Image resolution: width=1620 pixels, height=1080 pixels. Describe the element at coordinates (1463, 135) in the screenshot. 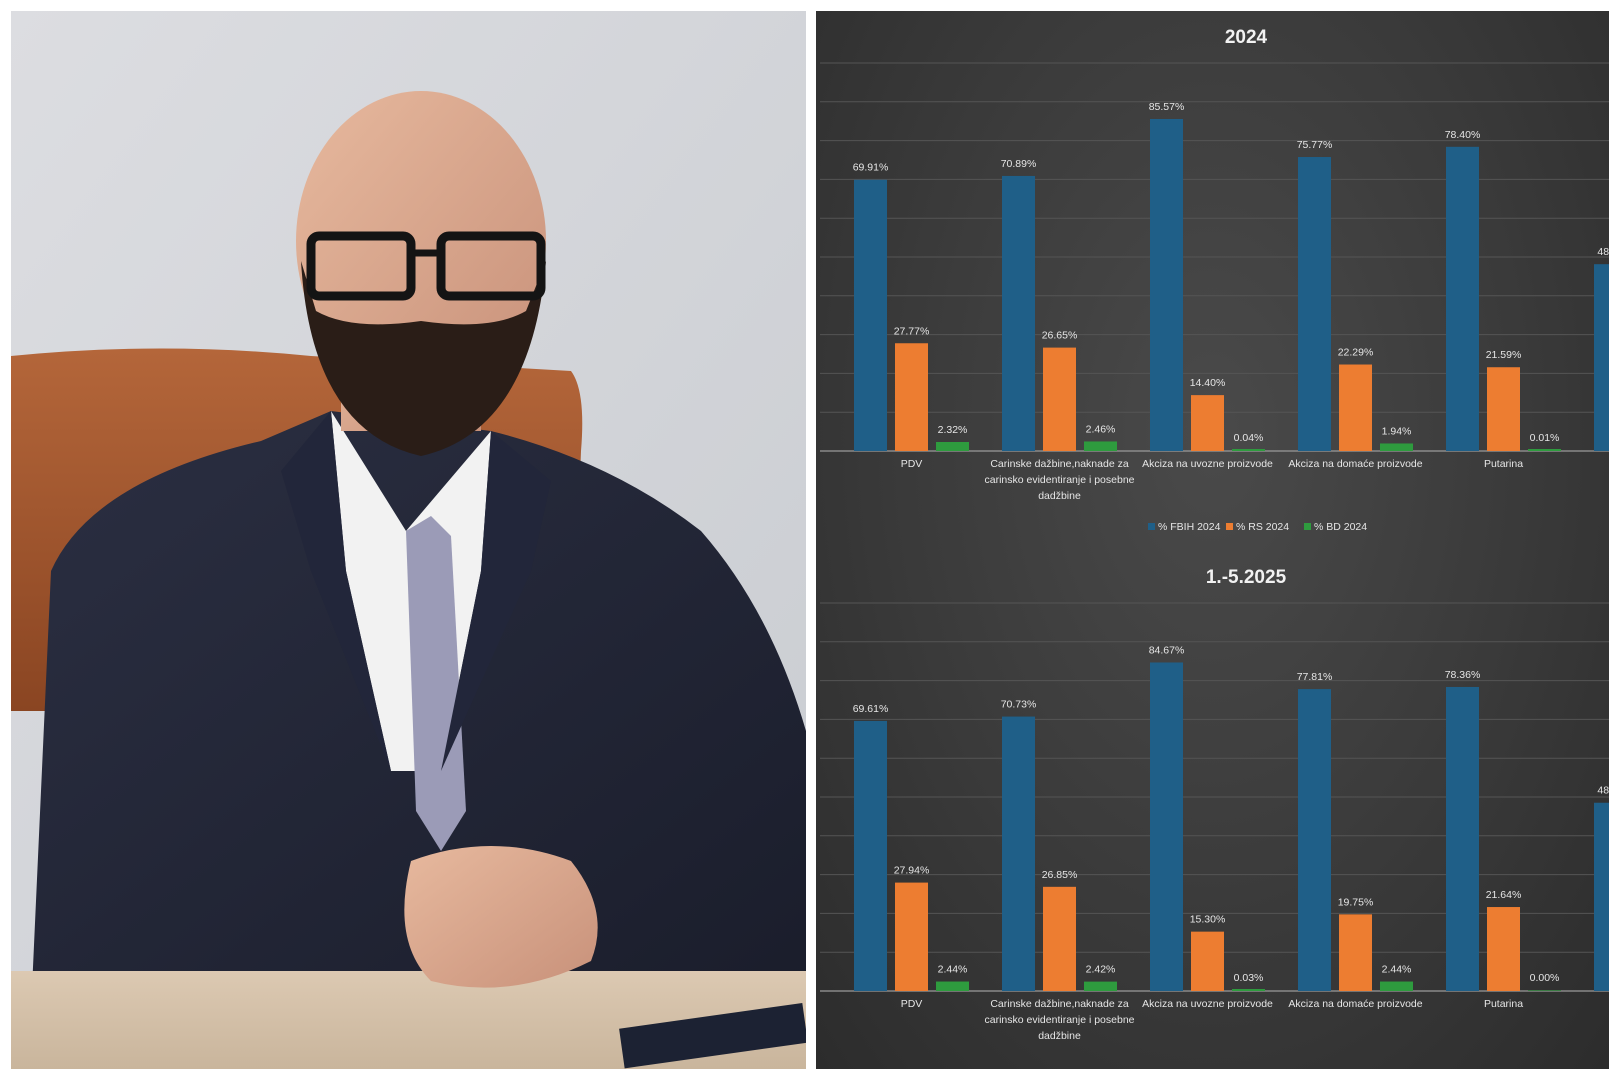

I see `data-label: 78.40%` at that location.